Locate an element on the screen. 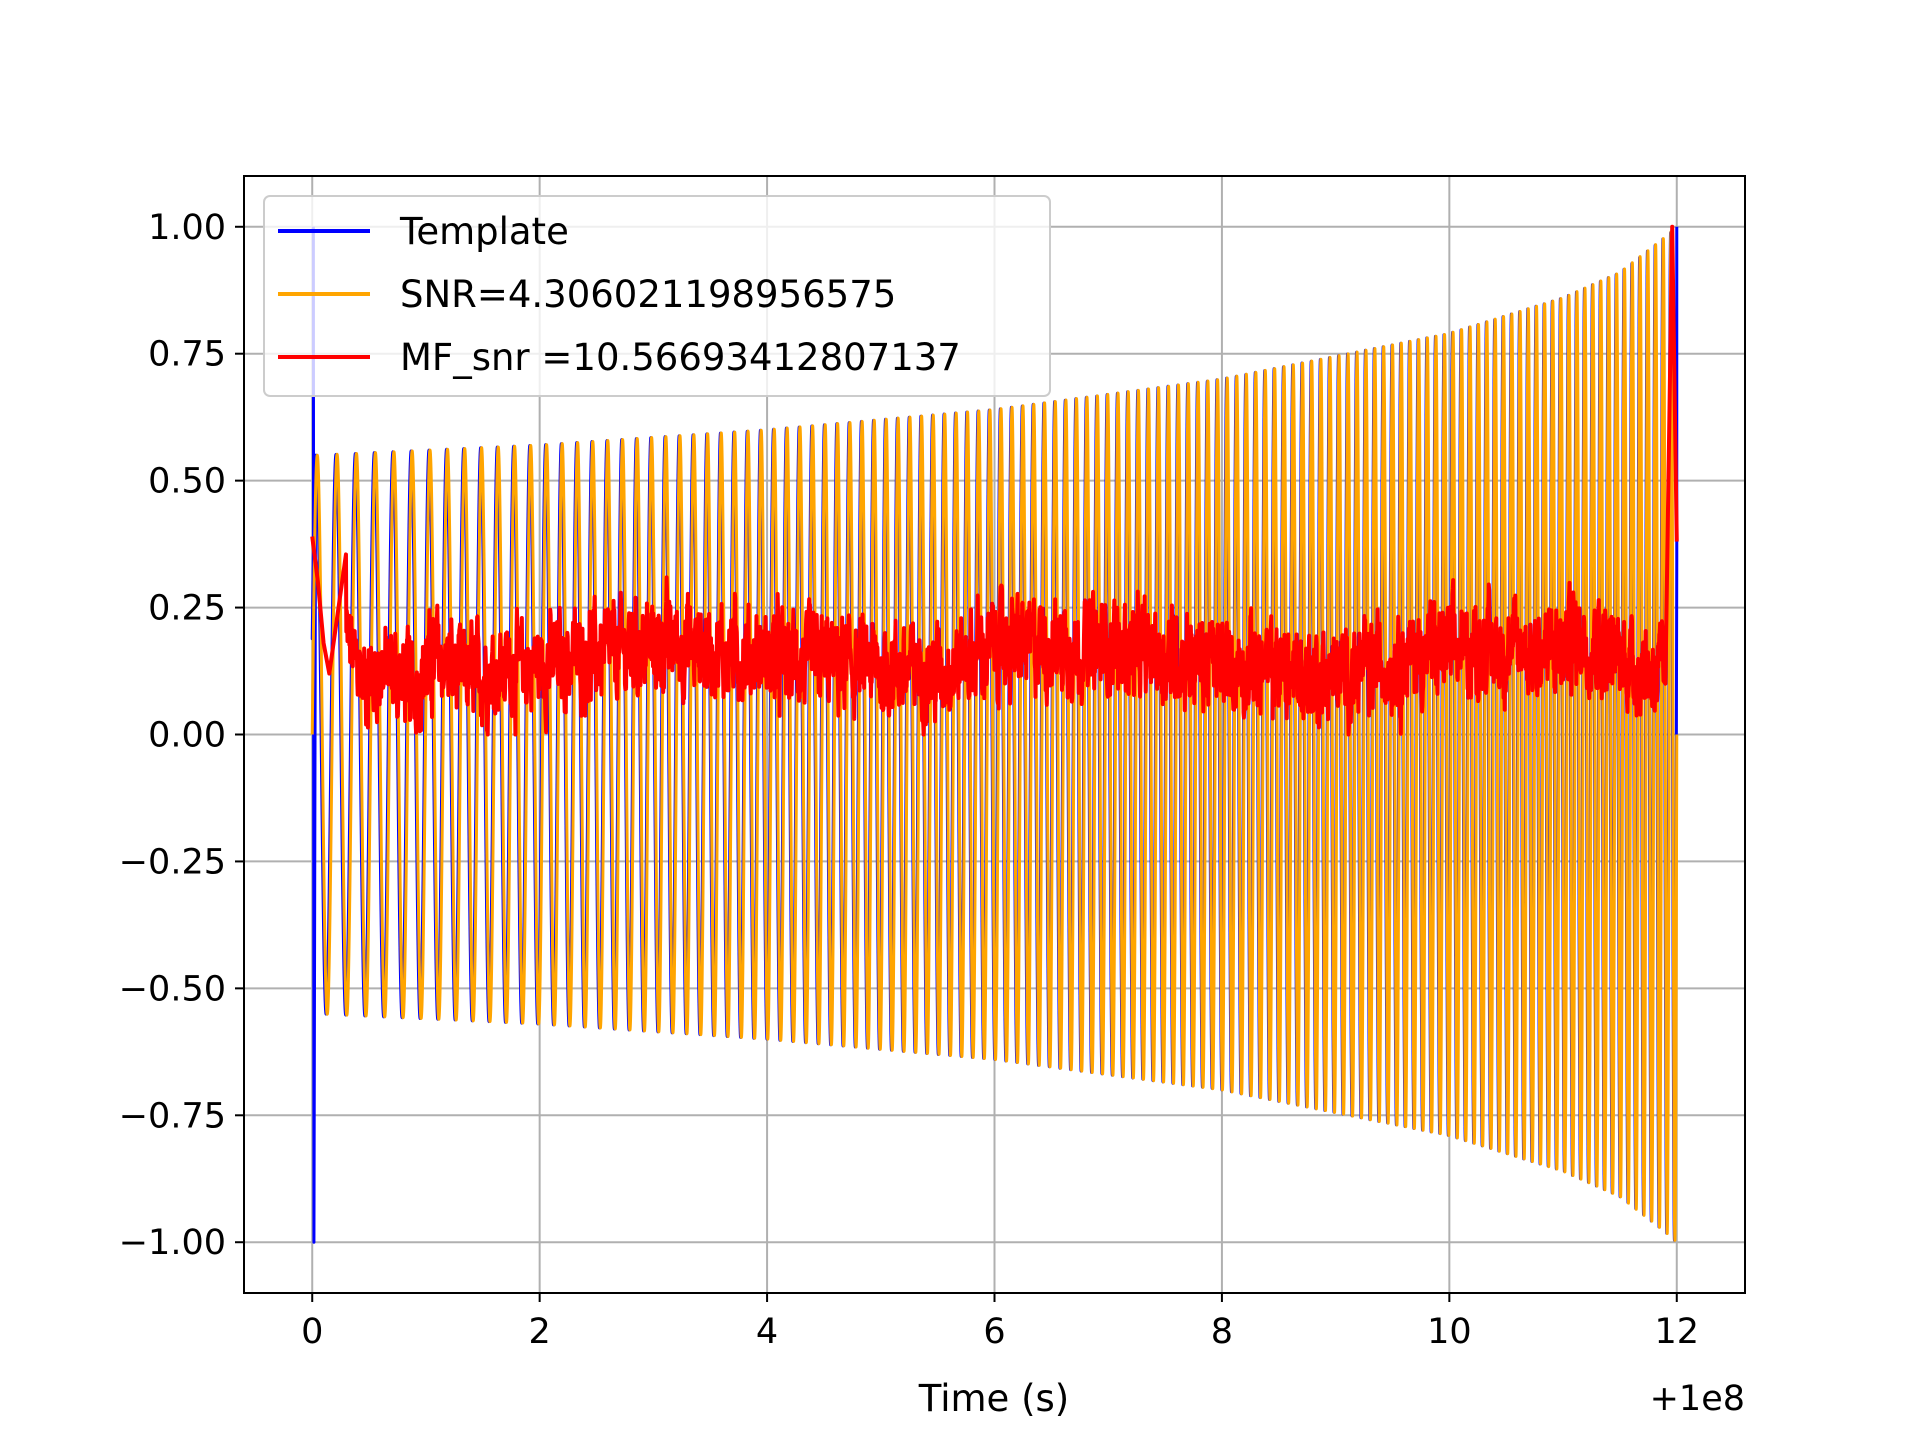 Image resolution: width=1920 pixels, height=1440 pixels. y-tick-label: 0.50 is located at coordinates (187, 482).